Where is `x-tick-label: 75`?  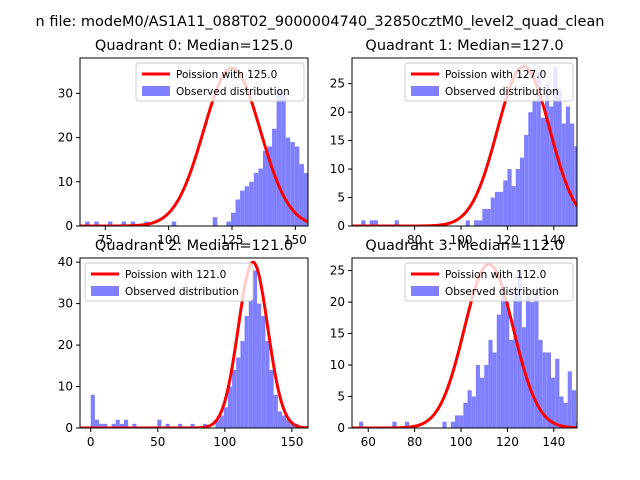 x-tick-label: 75 is located at coordinates (105, 240).